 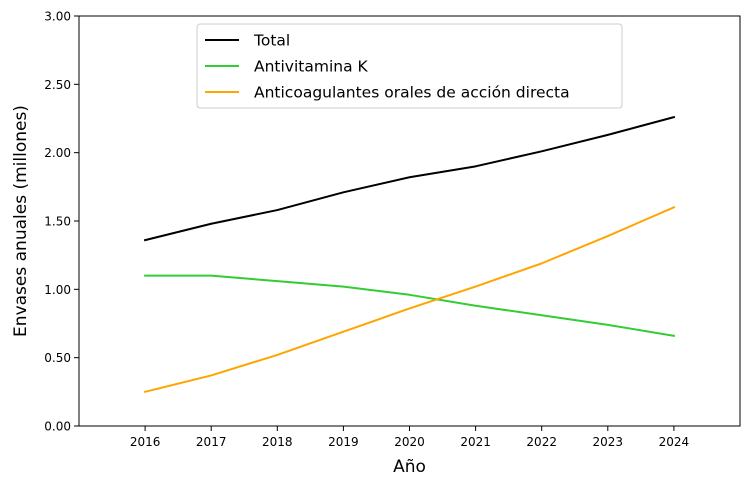 What do you see at coordinates (608, 442) in the screenshot?
I see `x-tick-label: 2023` at bounding box center [608, 442].